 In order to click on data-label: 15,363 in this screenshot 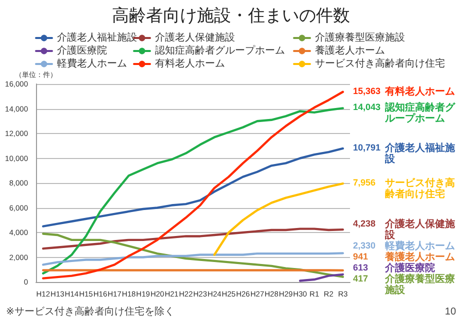, I will do `click(367, 91)`.